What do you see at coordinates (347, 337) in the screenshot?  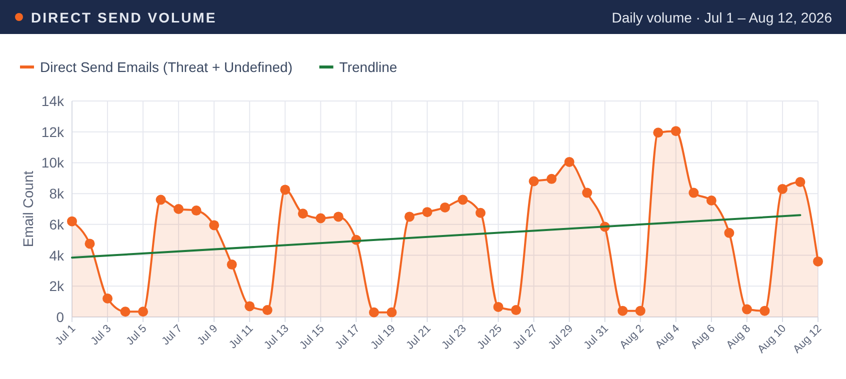 I see `x-tick-label: Jul 17` at bounding box center [347, 337].